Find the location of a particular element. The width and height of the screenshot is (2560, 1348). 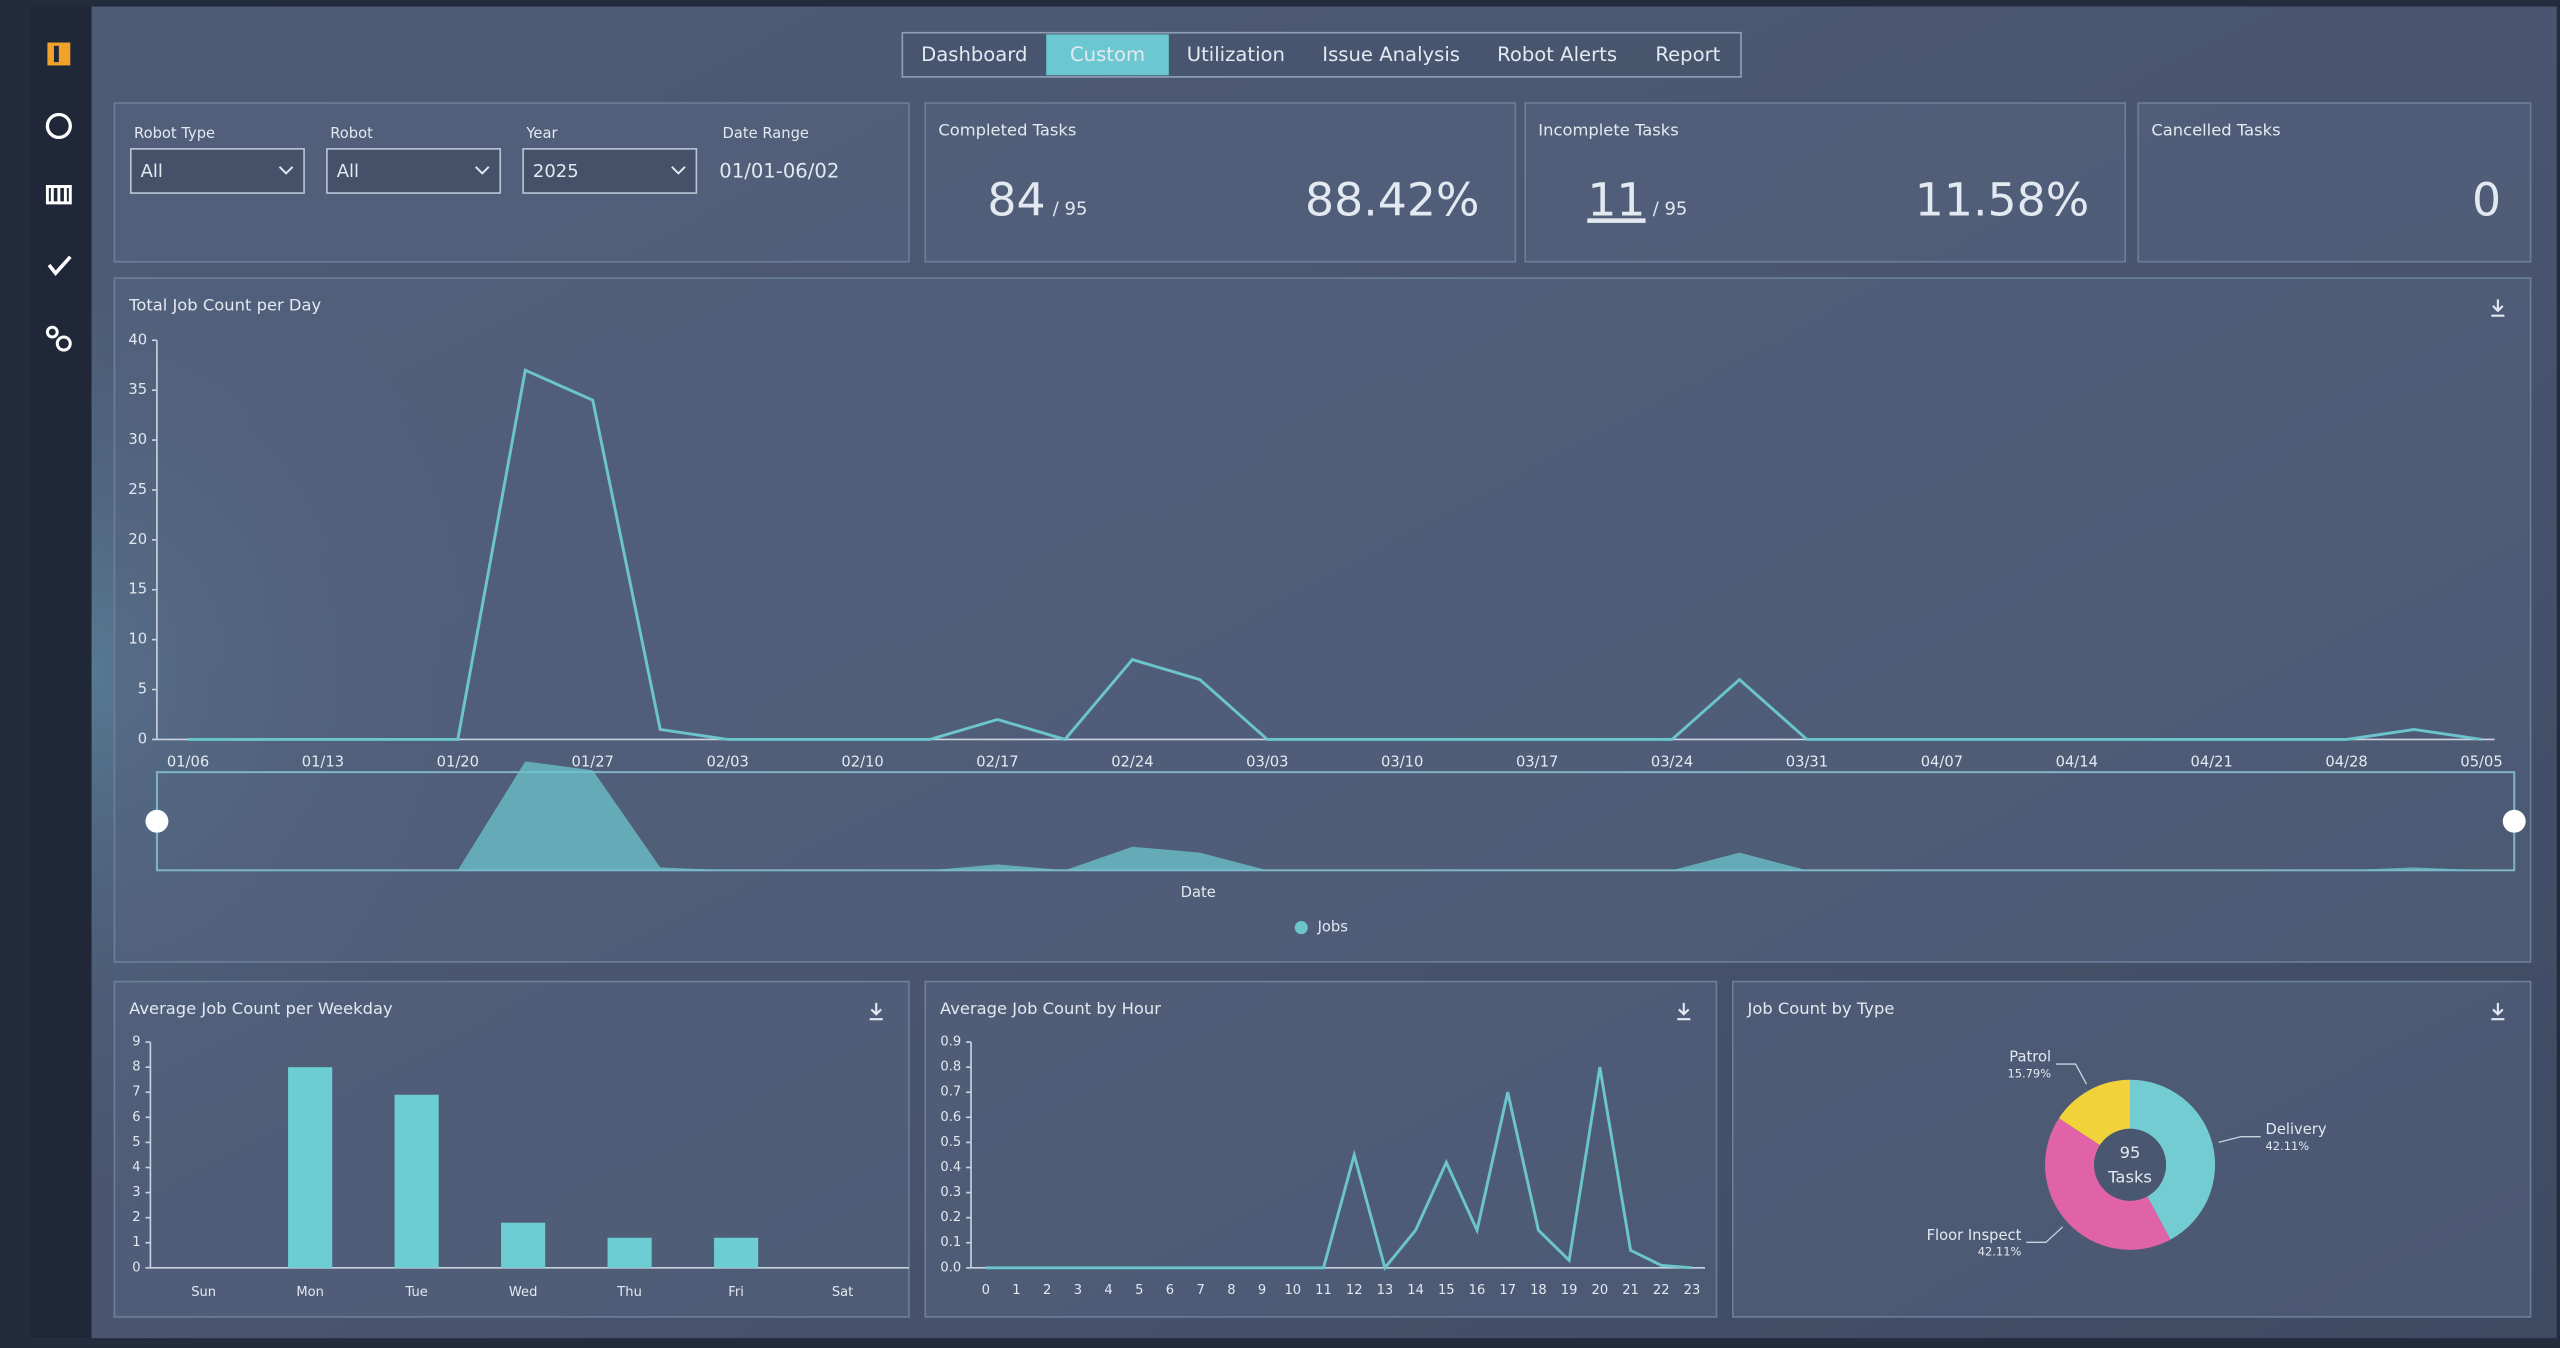

x-tick-label: 22 is located at coordinates (1661, 1290).